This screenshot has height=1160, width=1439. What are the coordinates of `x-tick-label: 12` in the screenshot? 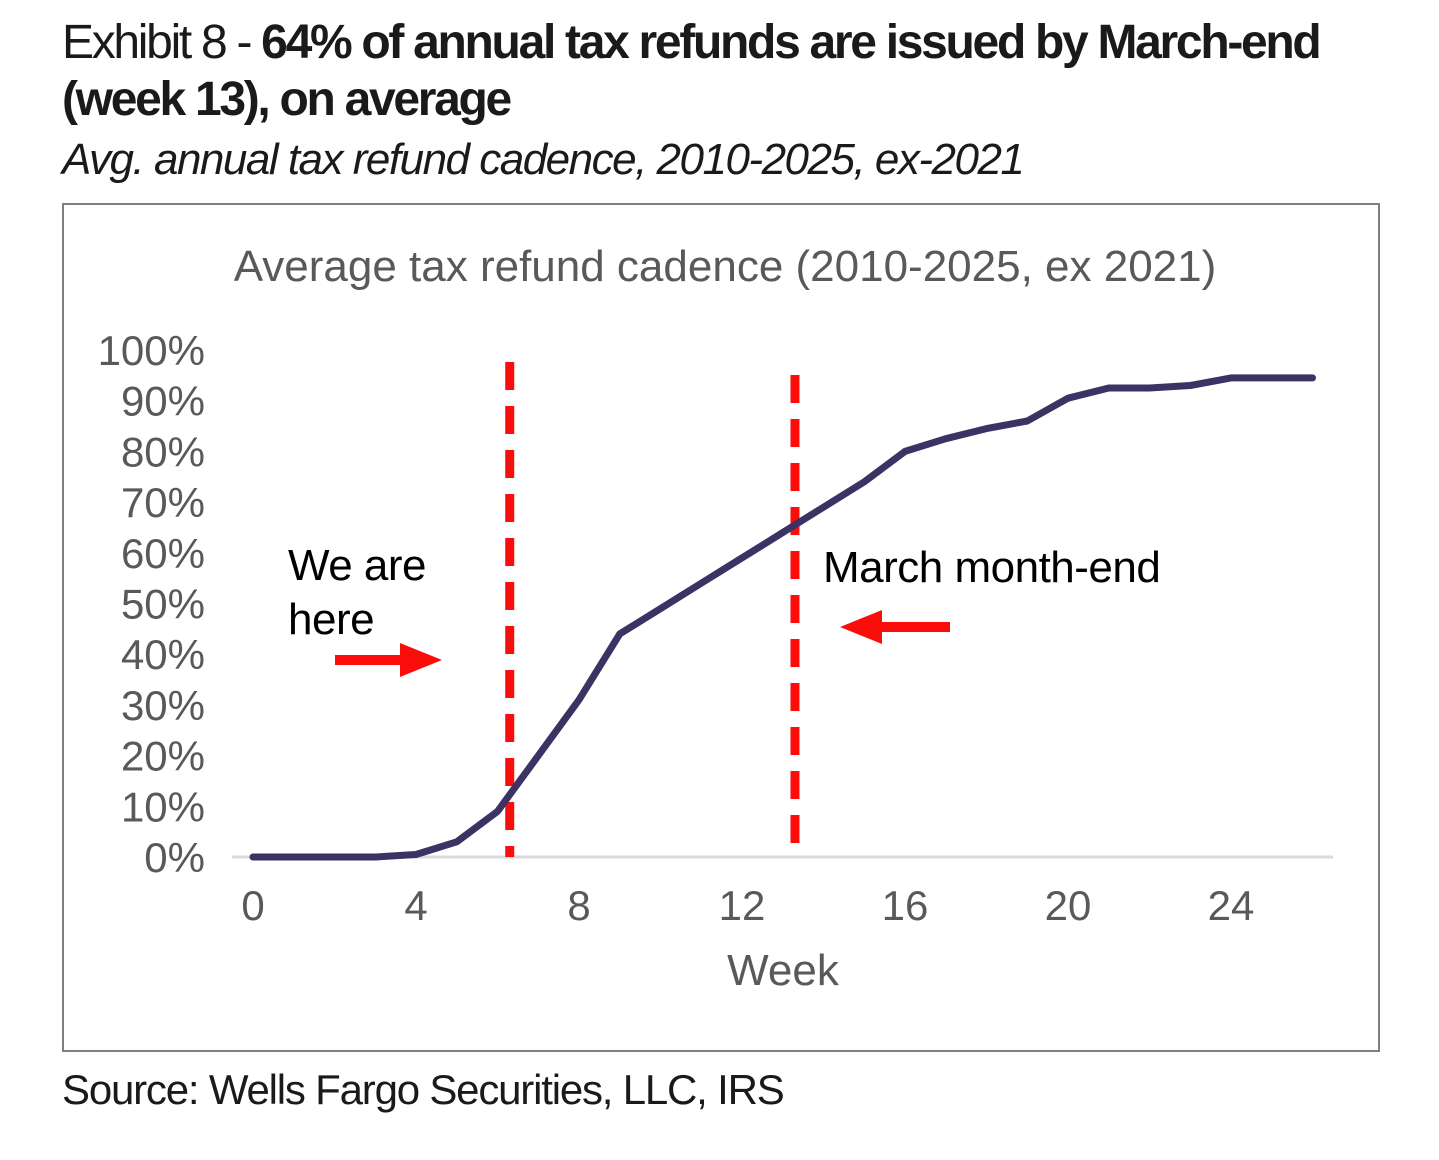 It's located at (742, 905).